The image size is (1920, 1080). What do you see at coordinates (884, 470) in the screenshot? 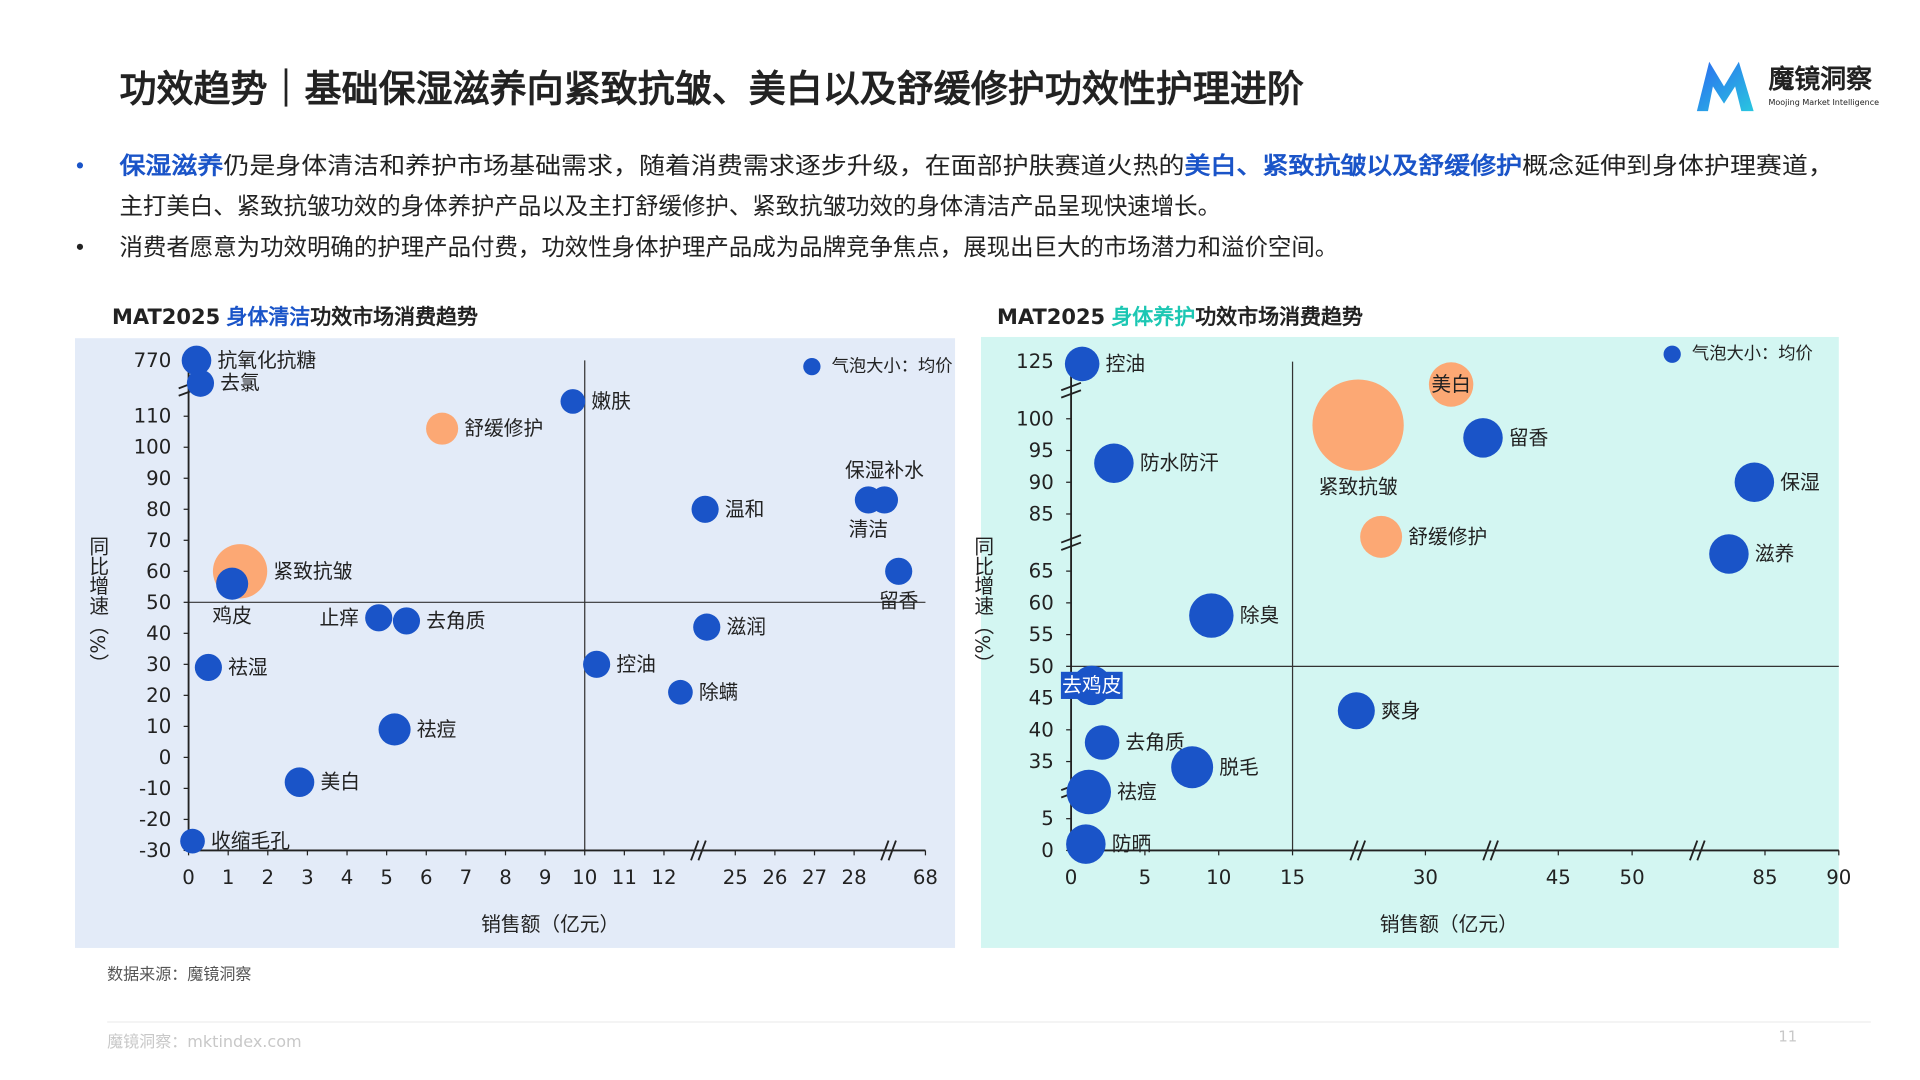
I see `bubble-label: 保湿补水` at bounding box center [884, 470].